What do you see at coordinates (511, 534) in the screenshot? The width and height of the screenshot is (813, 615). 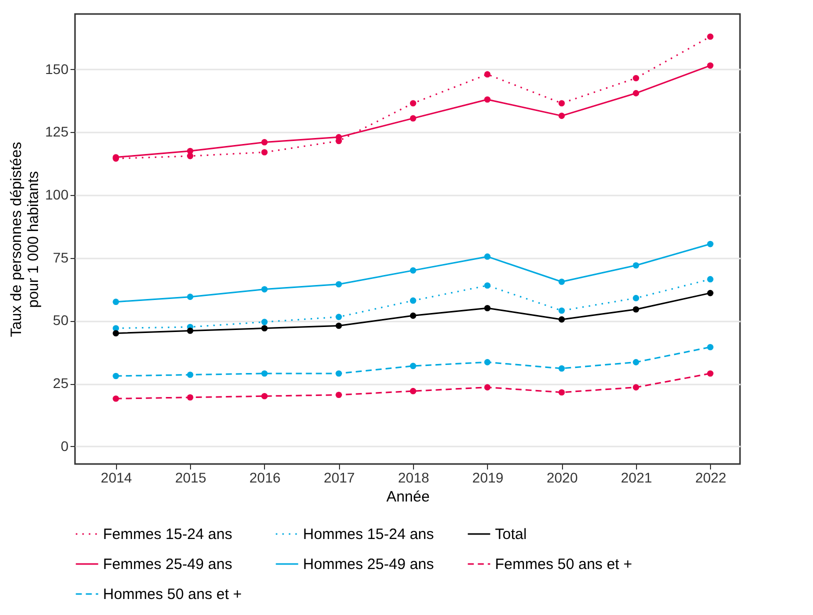 I see `legend-label: Total` at bounding box center [511, 534].